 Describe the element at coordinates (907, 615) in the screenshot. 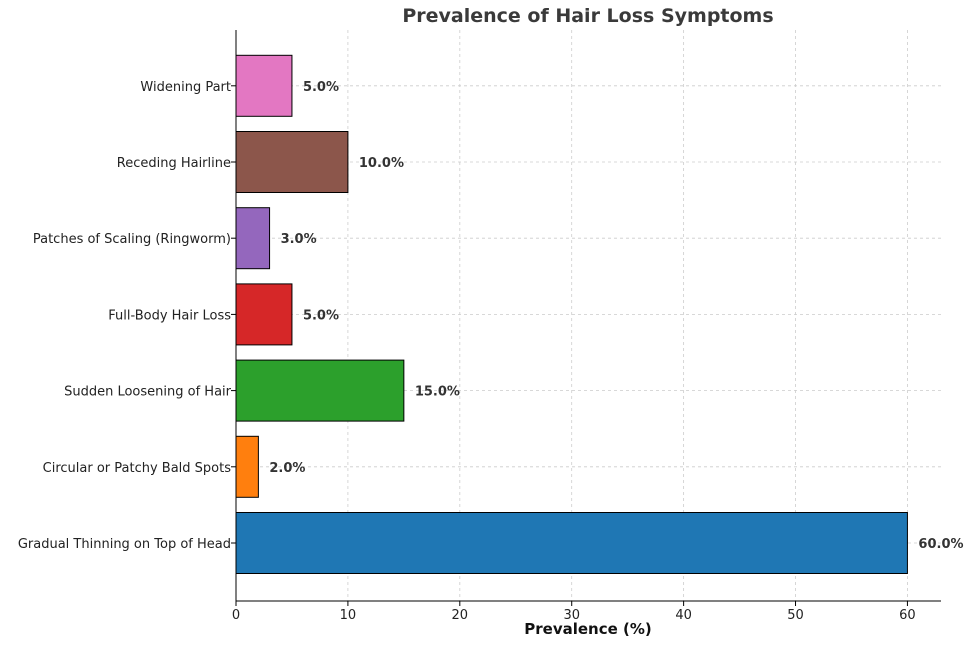

I see `x-tick-label: 60` at that location.